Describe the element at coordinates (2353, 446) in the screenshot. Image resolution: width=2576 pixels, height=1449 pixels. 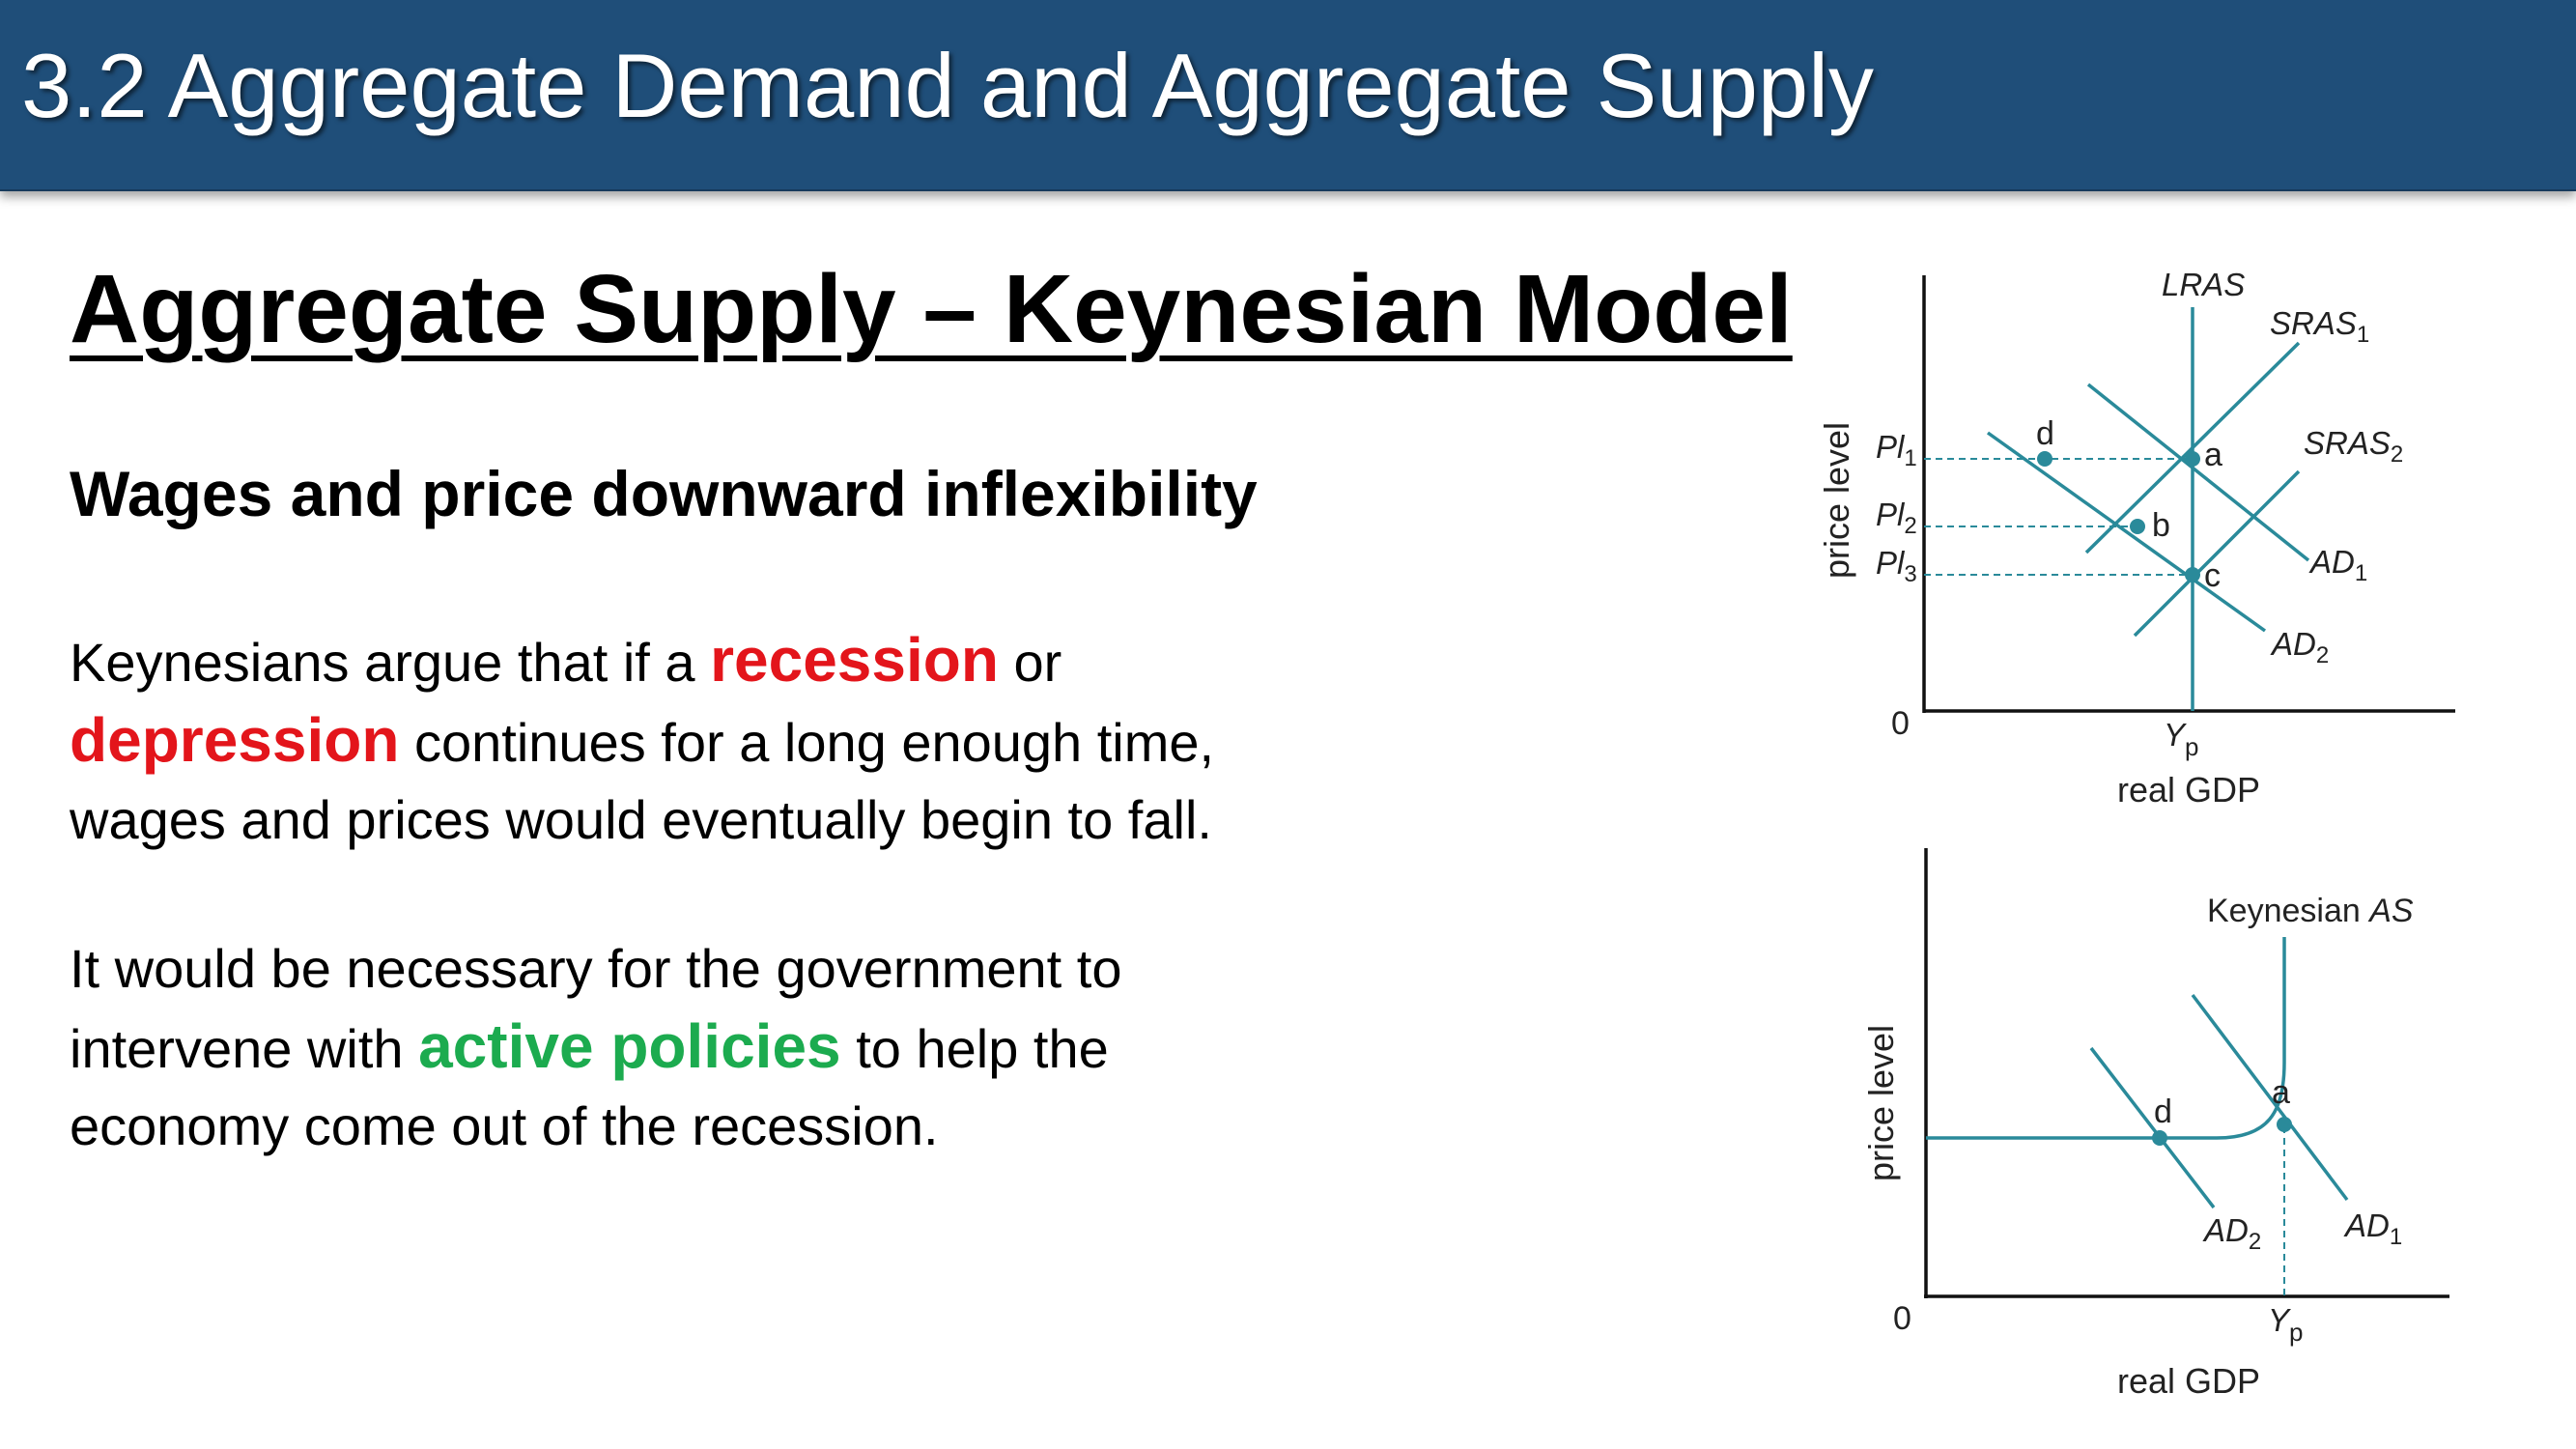
I see `sras2-label: SRAS2` at that location.